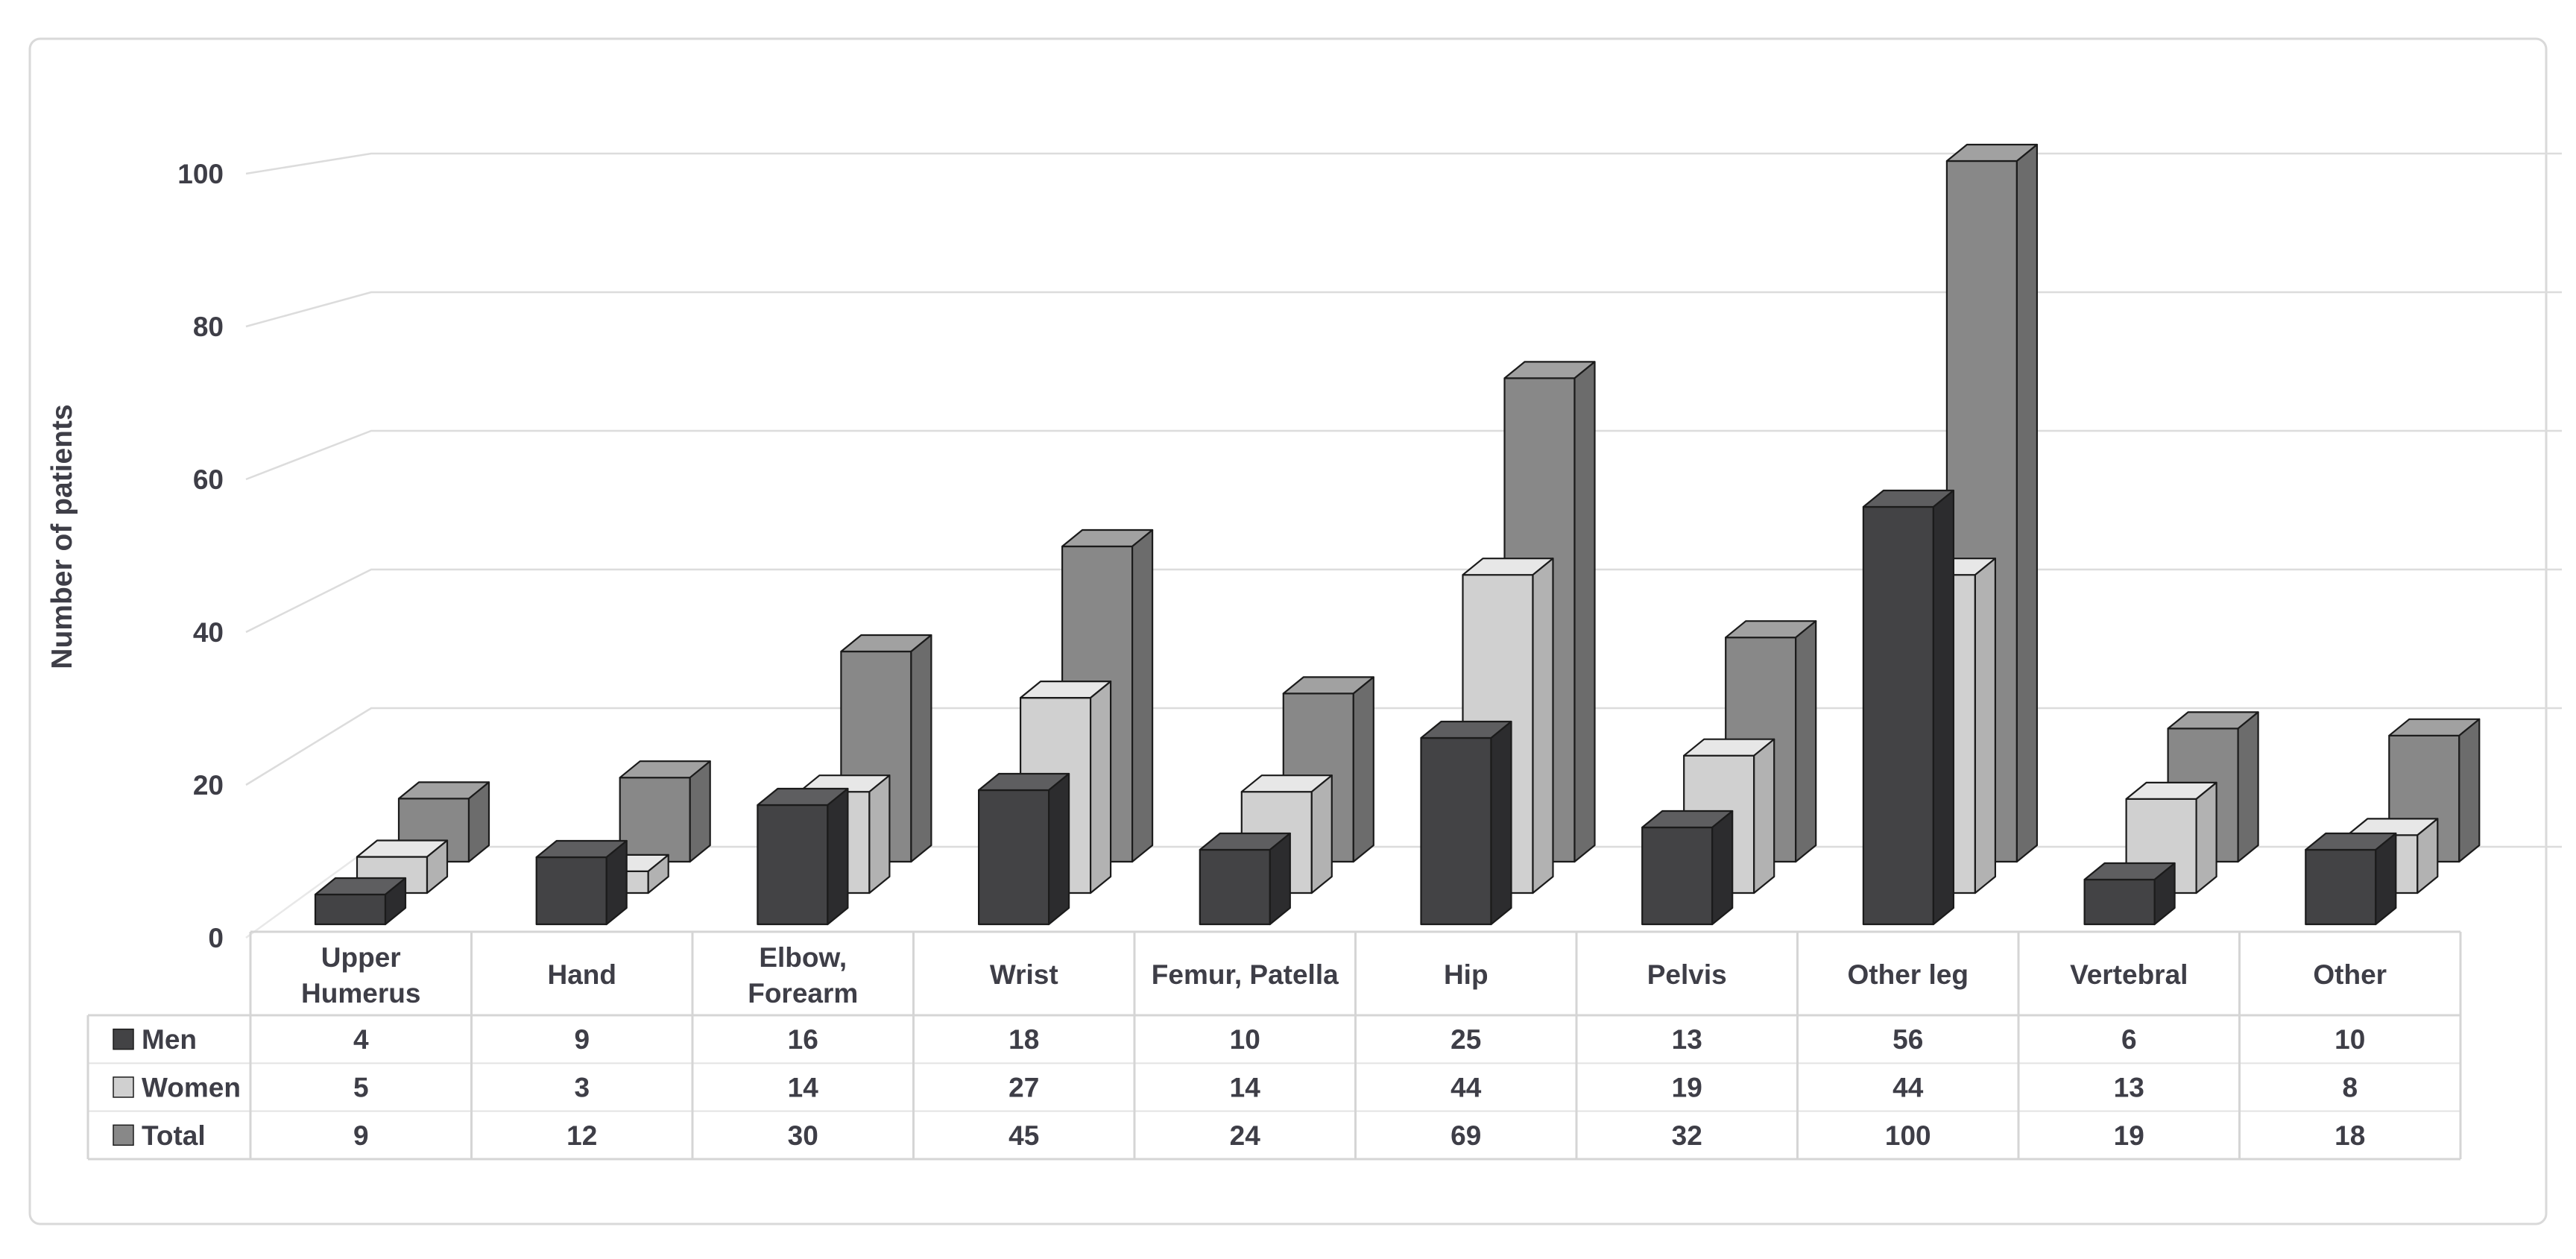  What do you see at coordinates (582, 1039) in the screenshot?
I see `table-value-men-hand: 9` at bounding box center [582, 1039].